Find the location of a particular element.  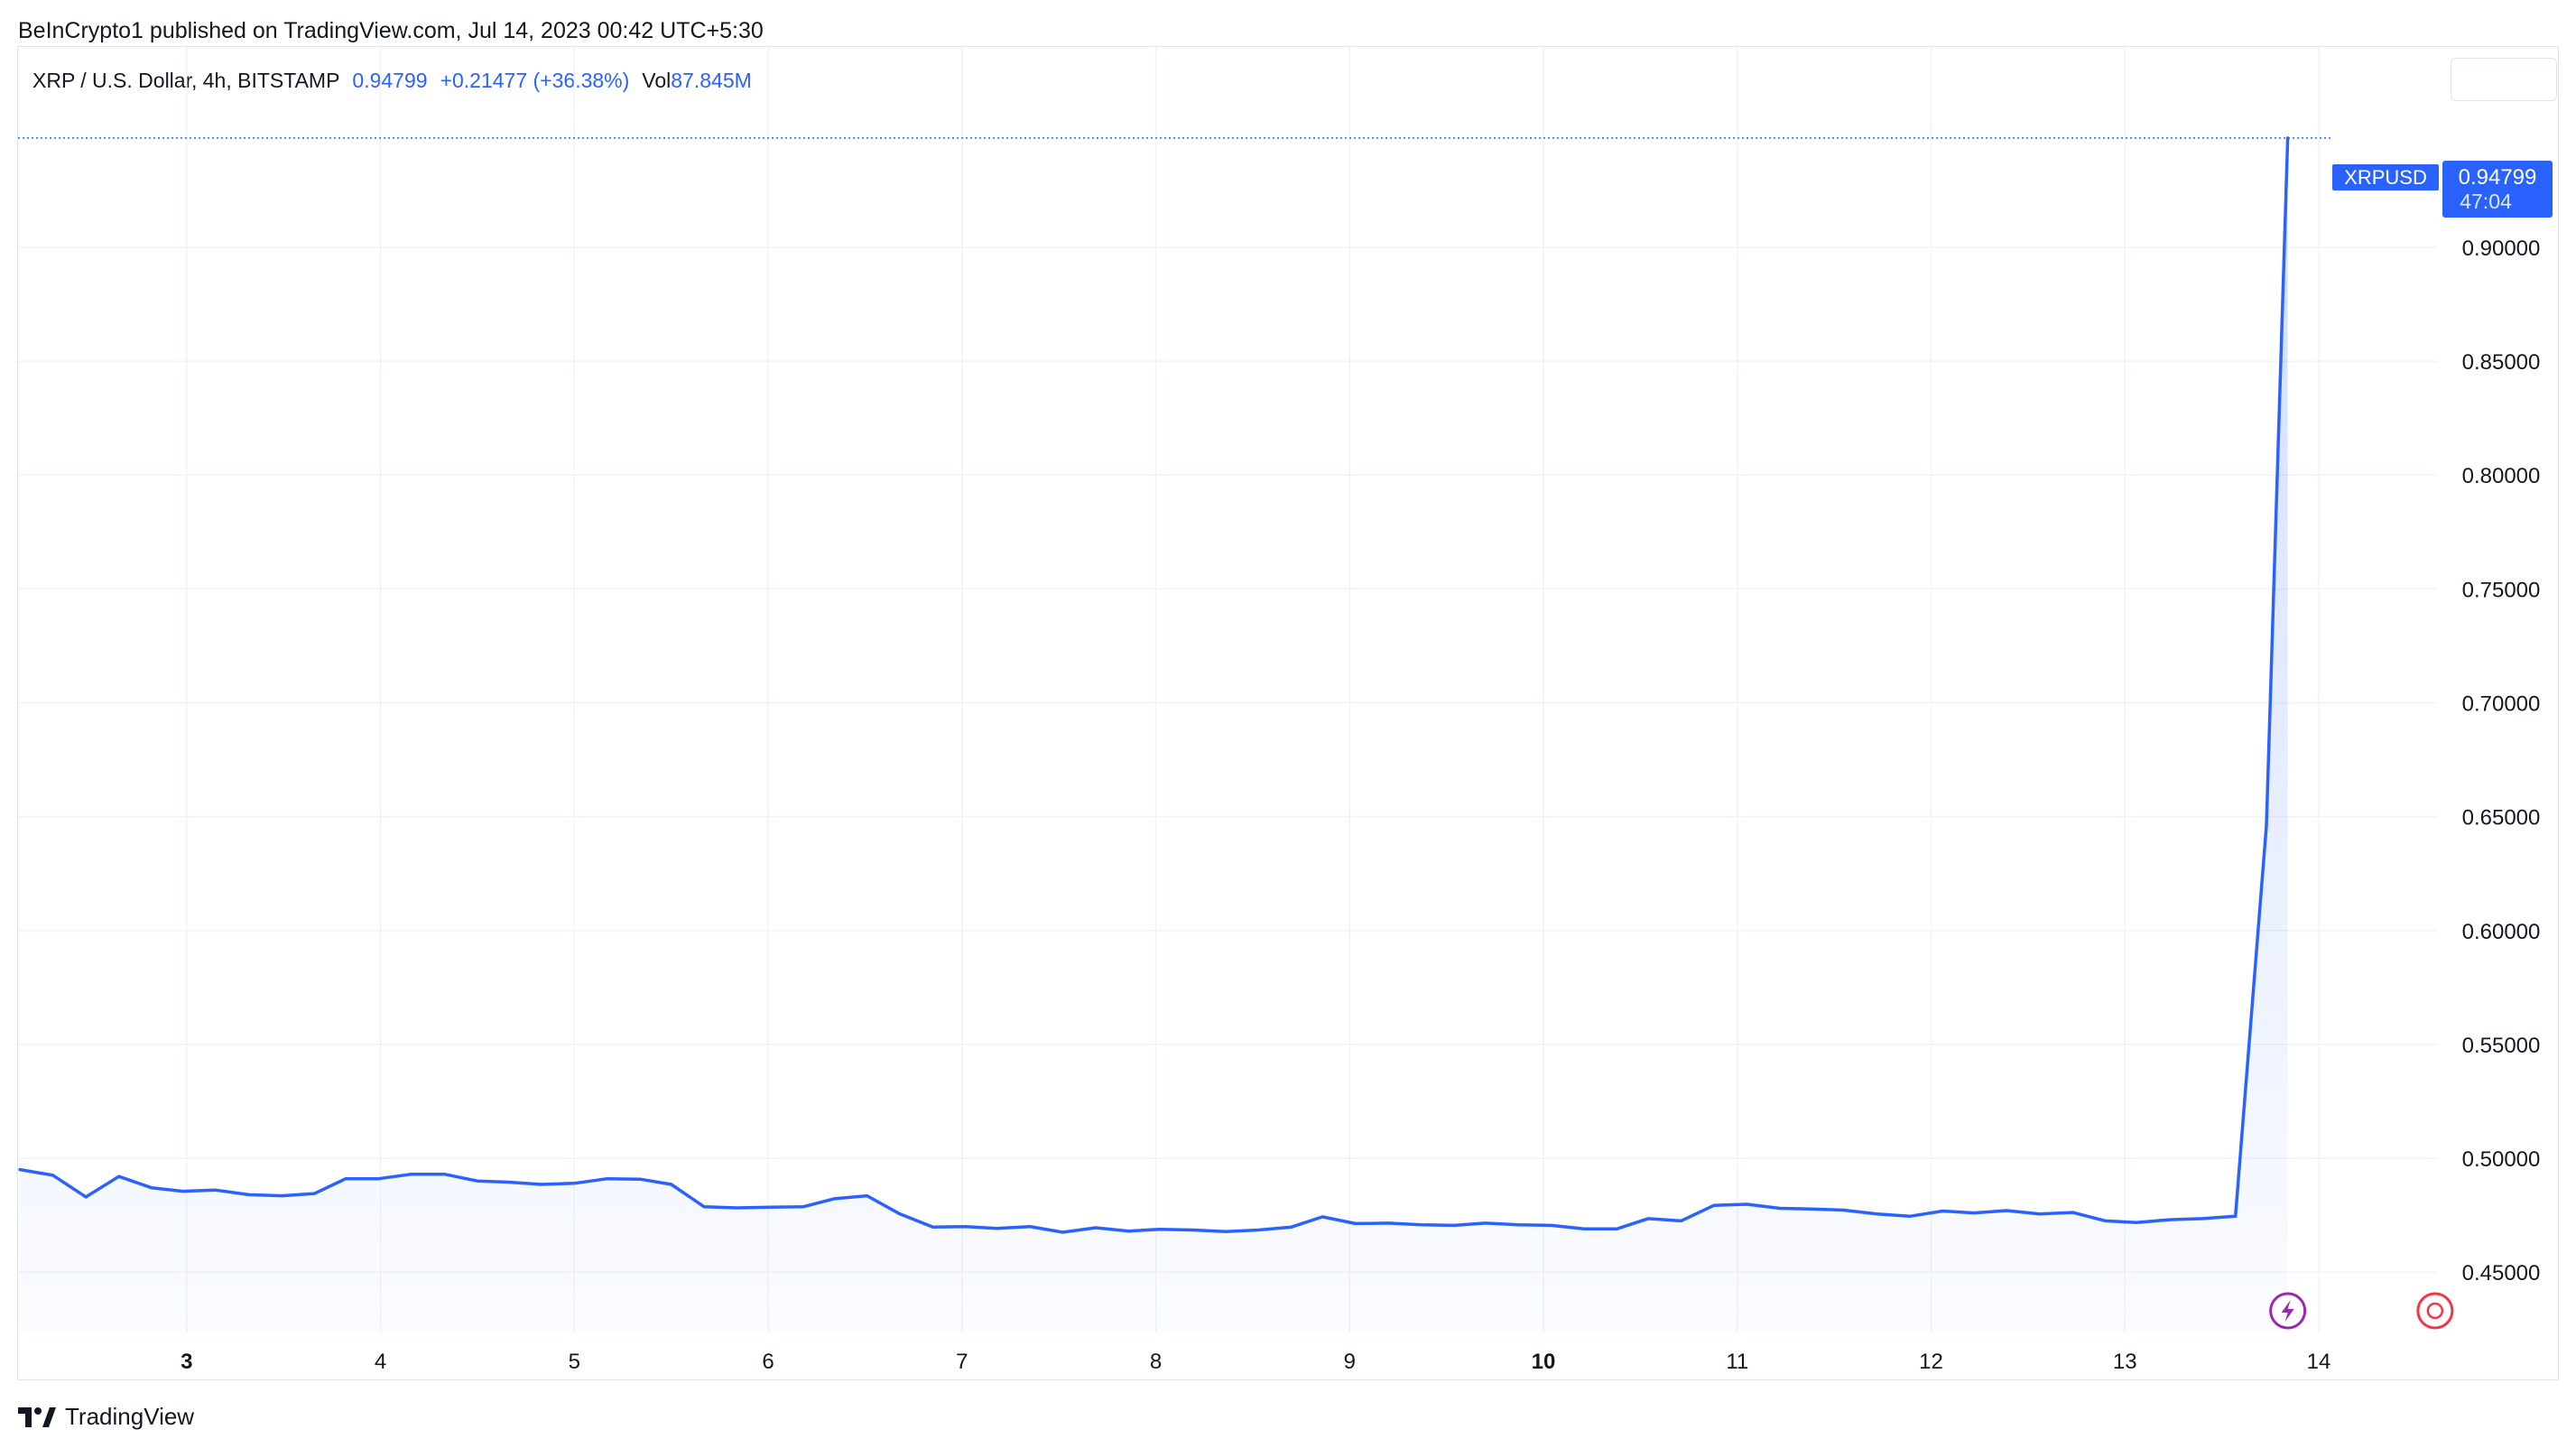

ticker-tag-label: XRPUSD is located at coordinates (2385, 177).